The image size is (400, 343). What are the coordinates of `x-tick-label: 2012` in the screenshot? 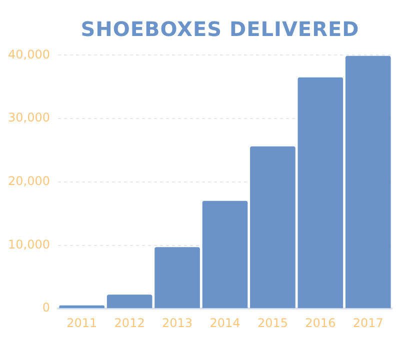 It's located at (129, 323).